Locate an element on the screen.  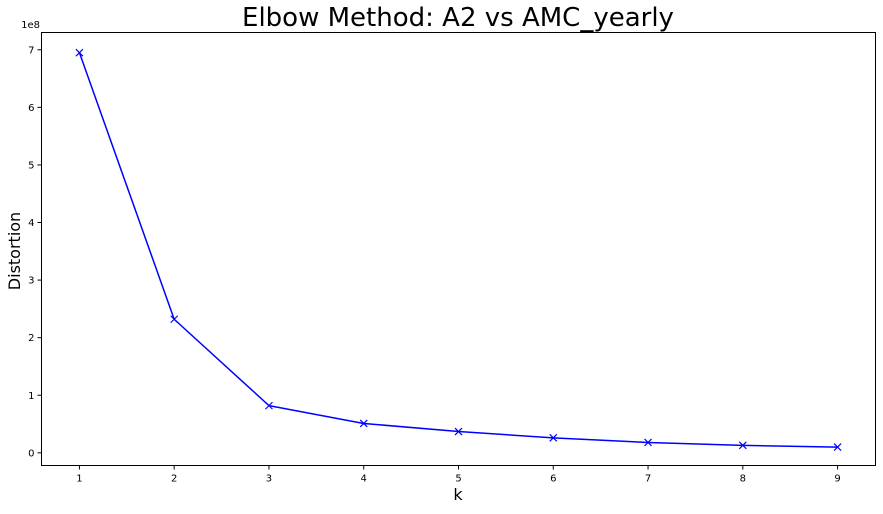
x-tick-label: 1 is located at coordinates (79, 479).